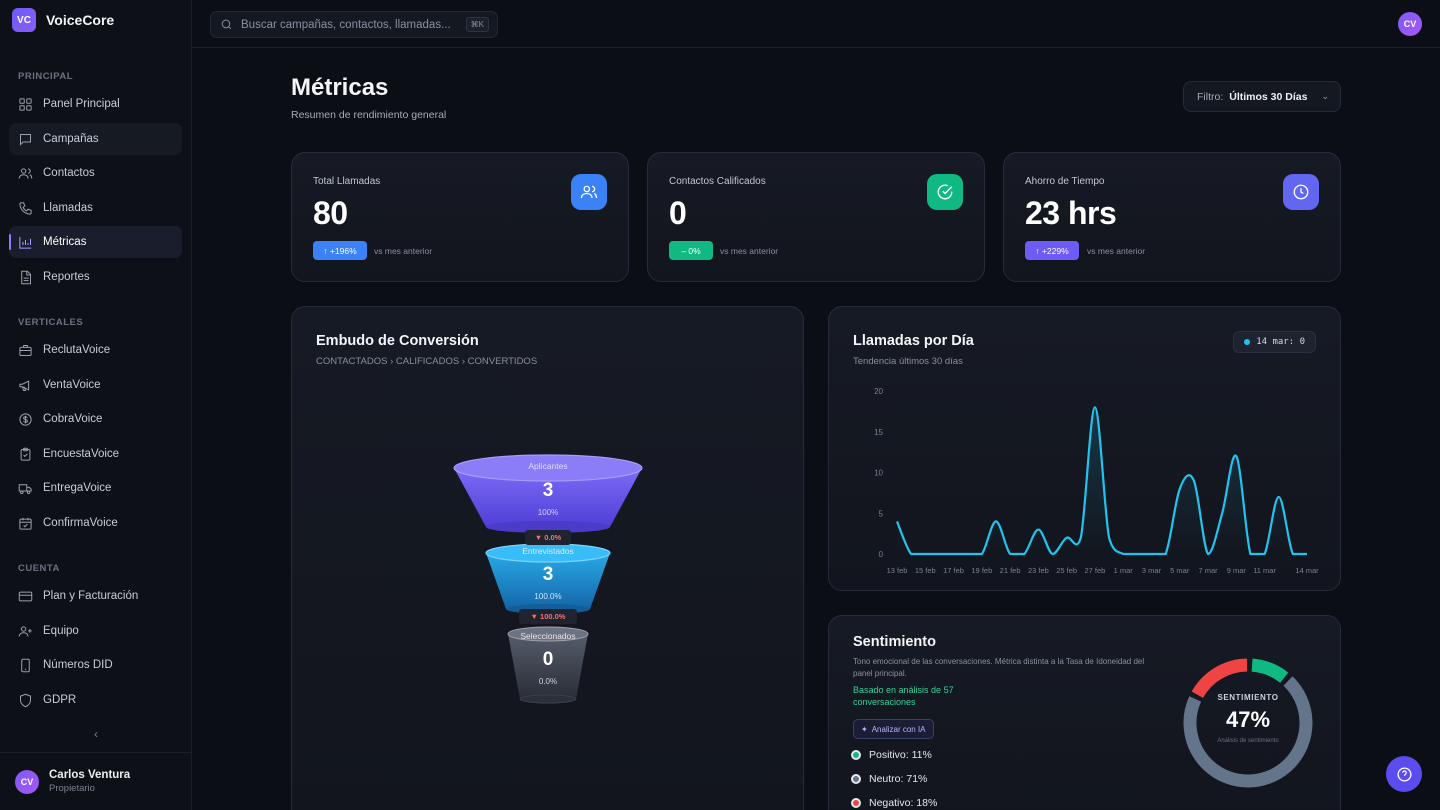 The image size is (1440, 810). Describe the element at coordinates (477, 24) in the screenshot. I see `search-shortcut: ⌘K` at that location.